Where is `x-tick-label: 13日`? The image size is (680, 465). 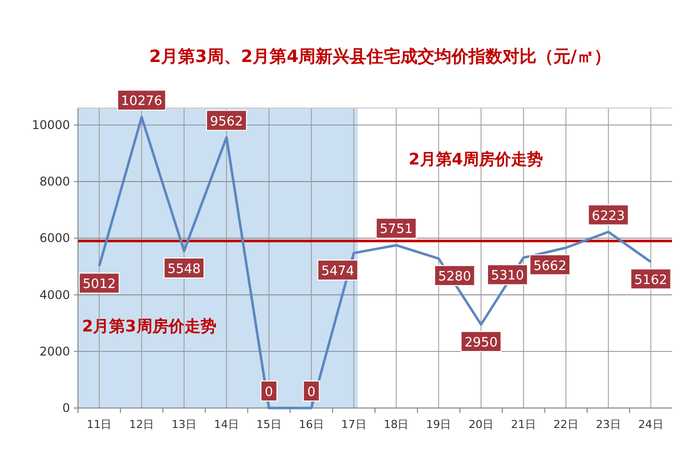 x-tick-label: 13日 is located at coordinates (184, 424).